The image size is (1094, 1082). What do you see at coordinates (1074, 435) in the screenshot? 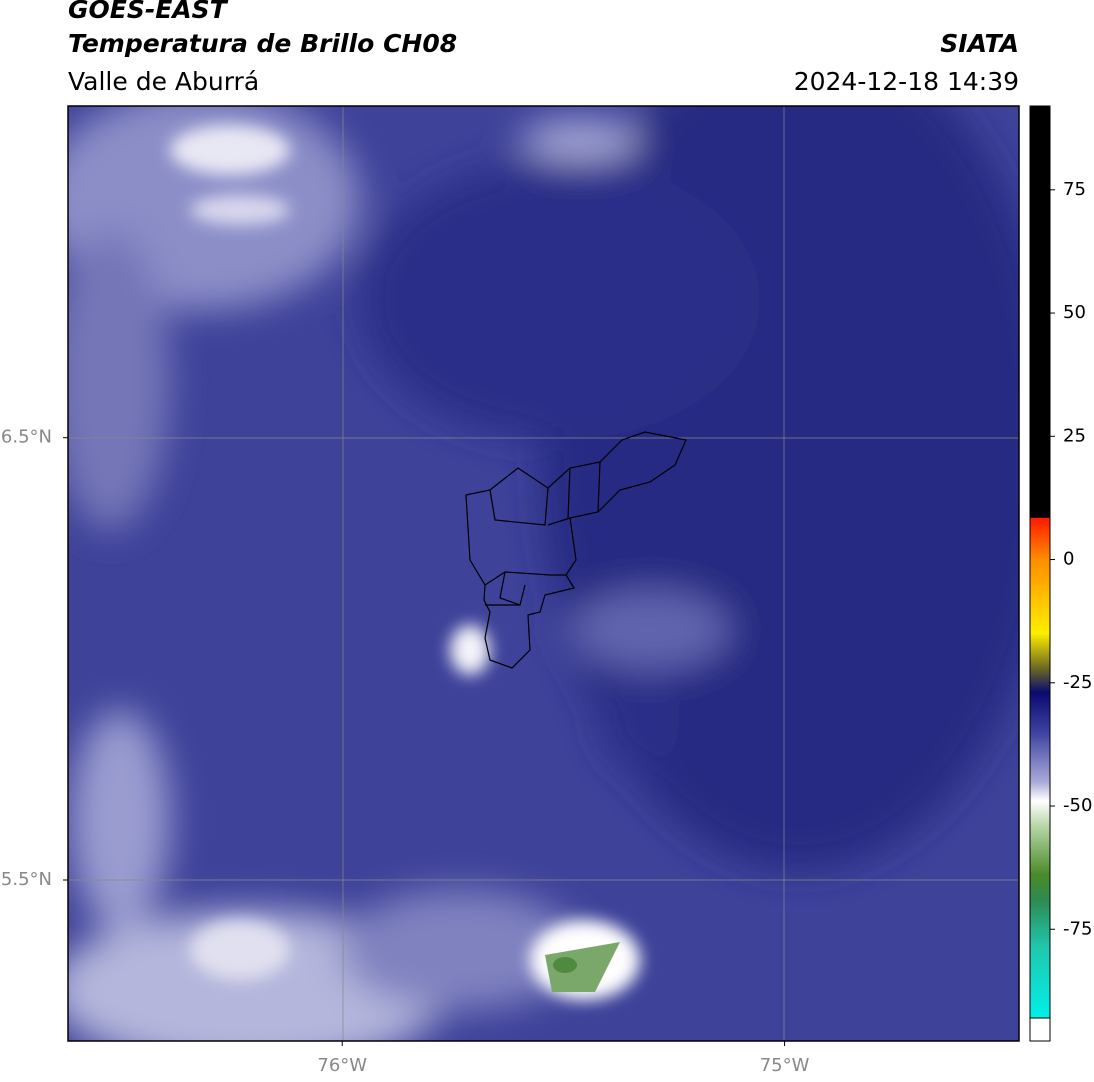
I see `colorbar-tick-label: 25` at bounding box center [1074, 435].